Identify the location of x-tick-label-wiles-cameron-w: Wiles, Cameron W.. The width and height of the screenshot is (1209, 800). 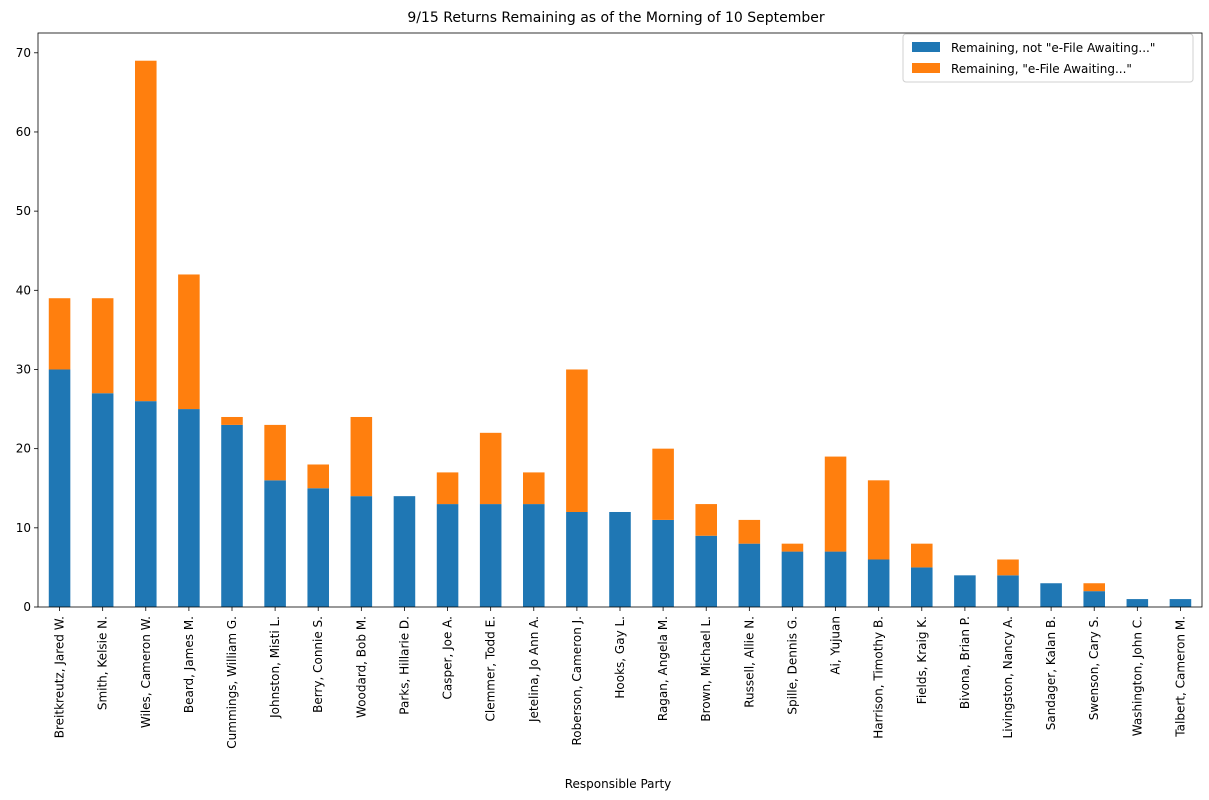
(146, 672).